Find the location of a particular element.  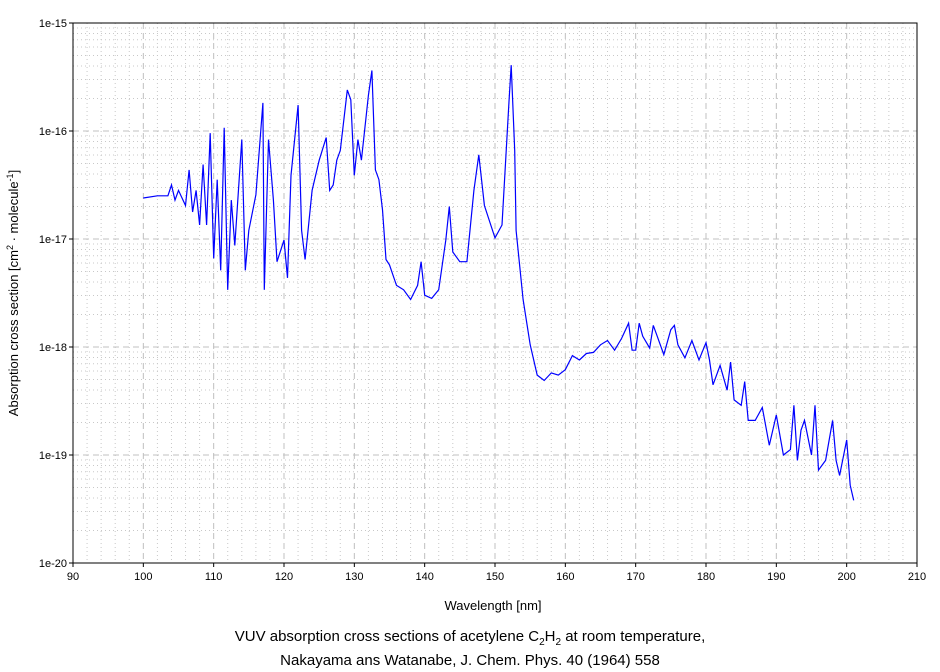

x-tick-label: 90 is located at coordinates (73, 577).